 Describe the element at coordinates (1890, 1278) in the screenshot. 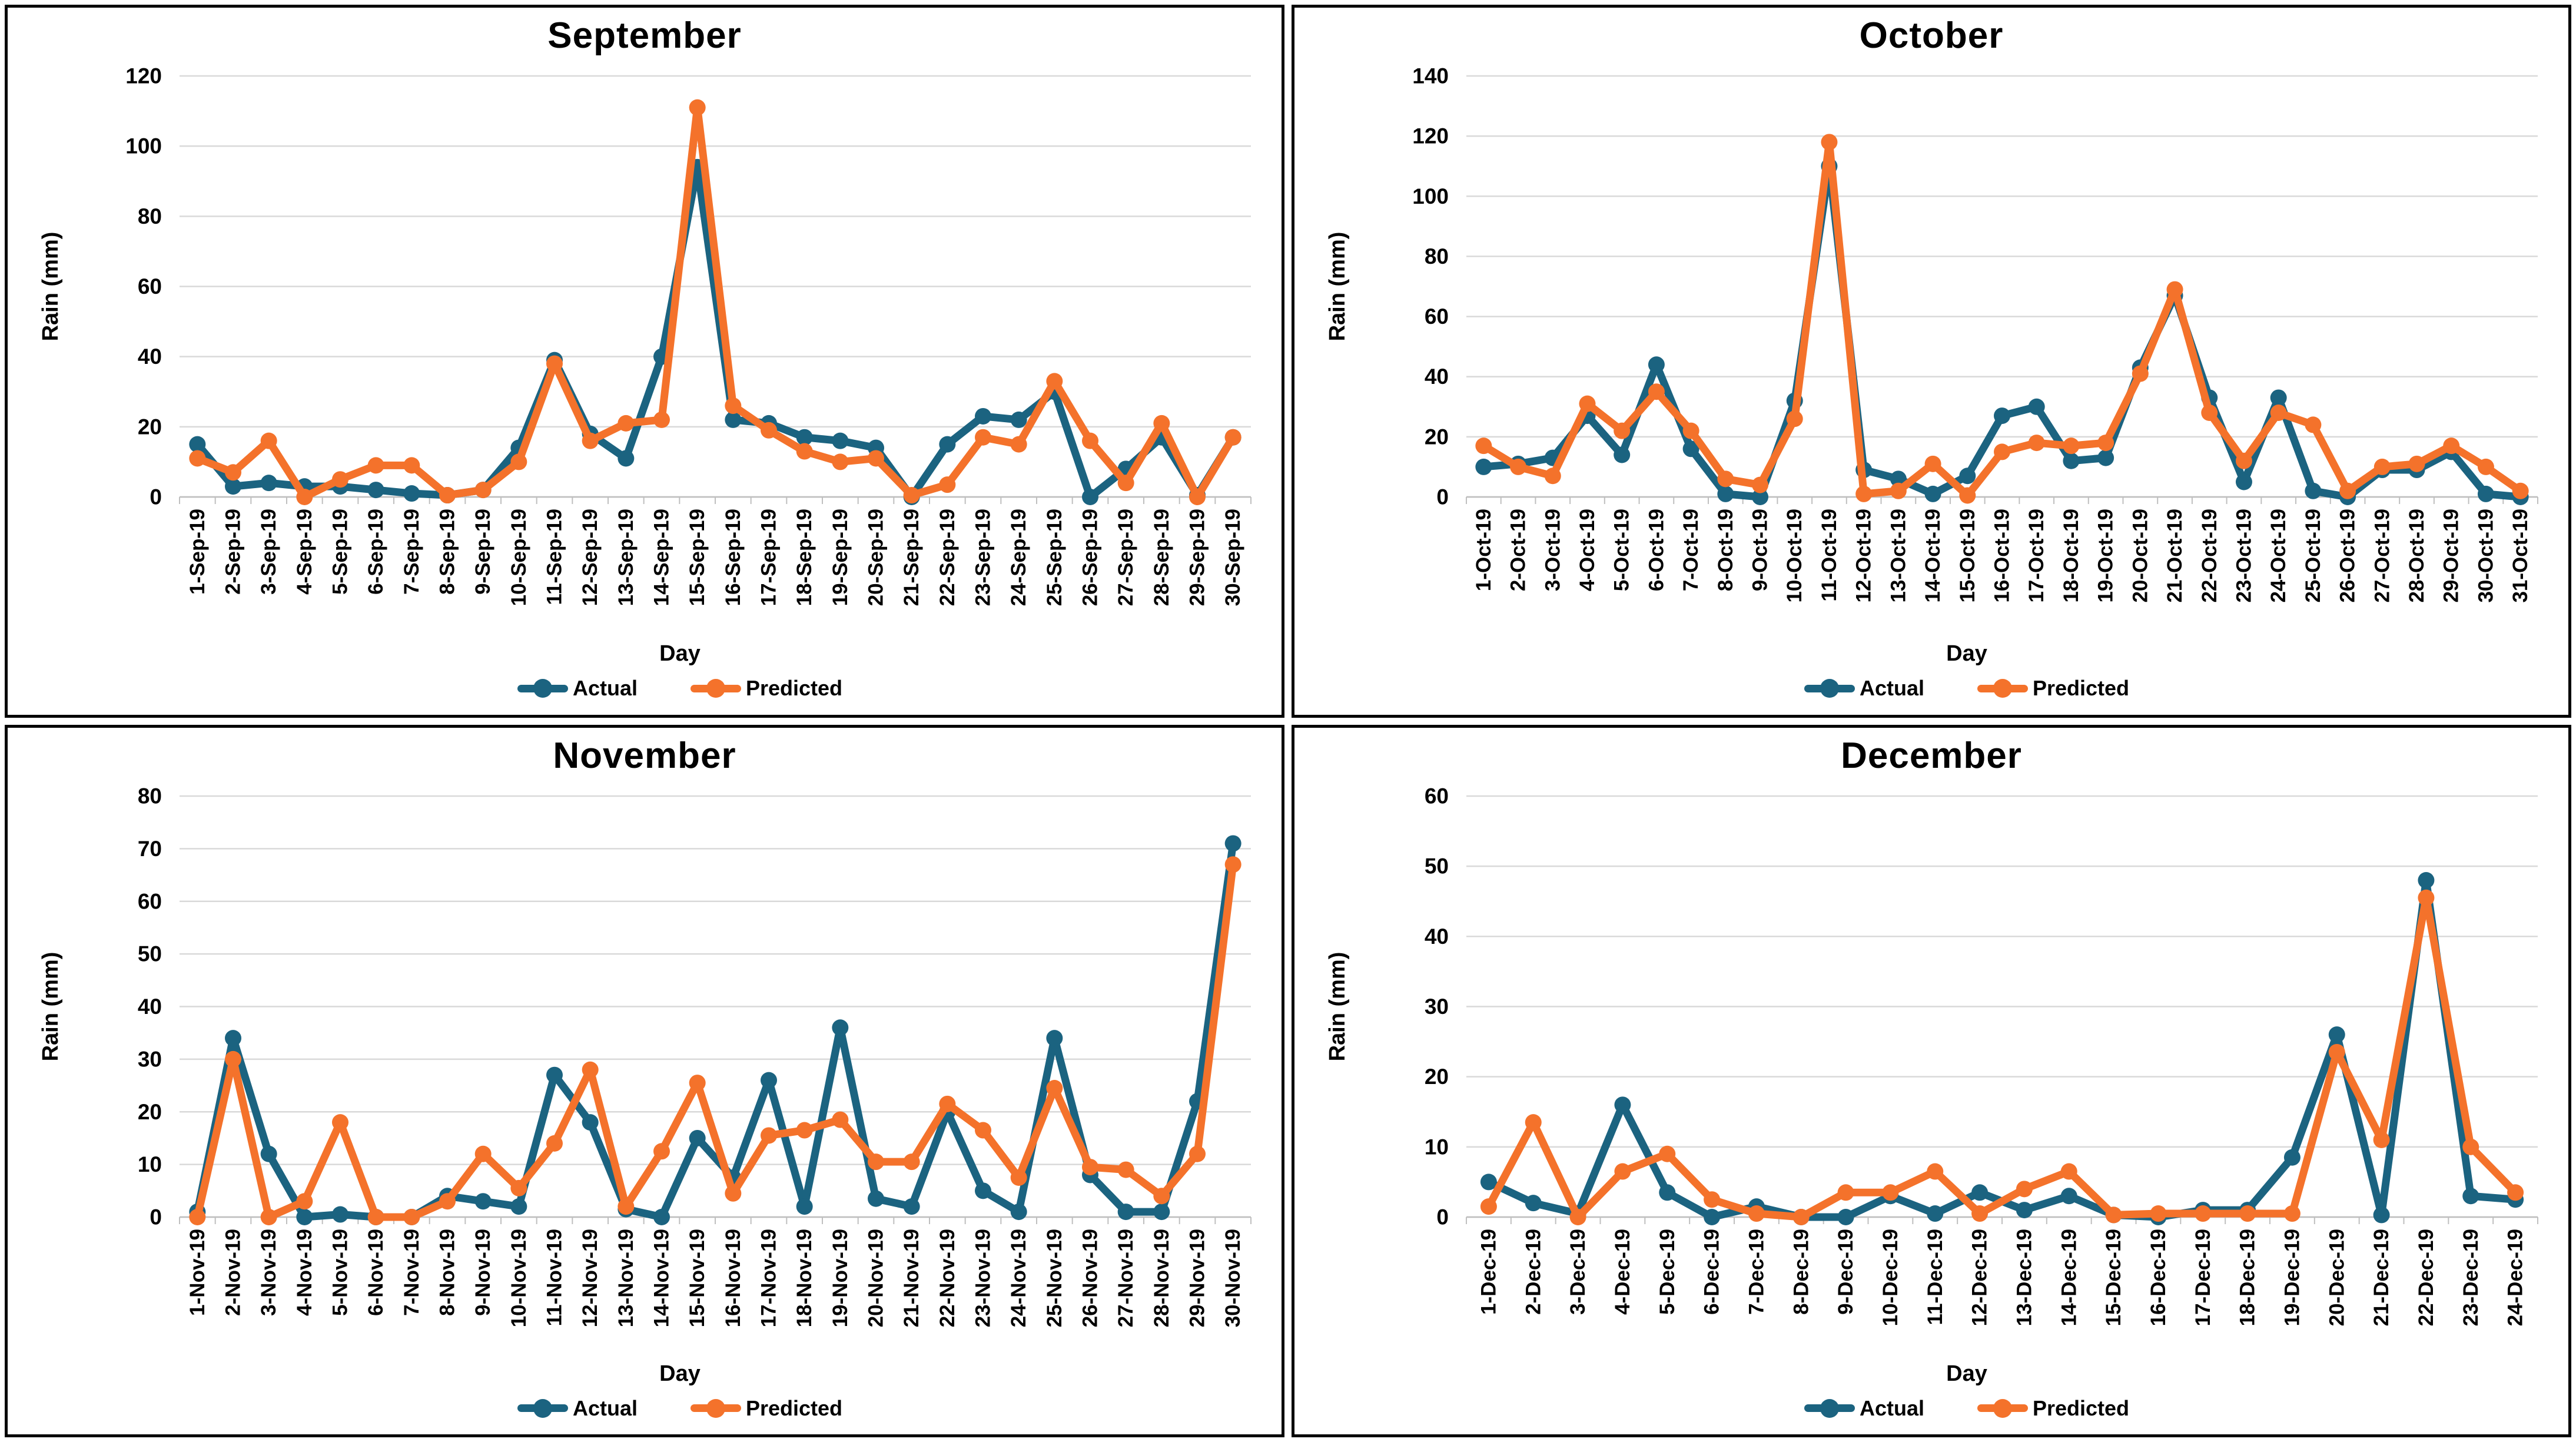

I see `x-tick-label: 10-Dec-19` at that location.